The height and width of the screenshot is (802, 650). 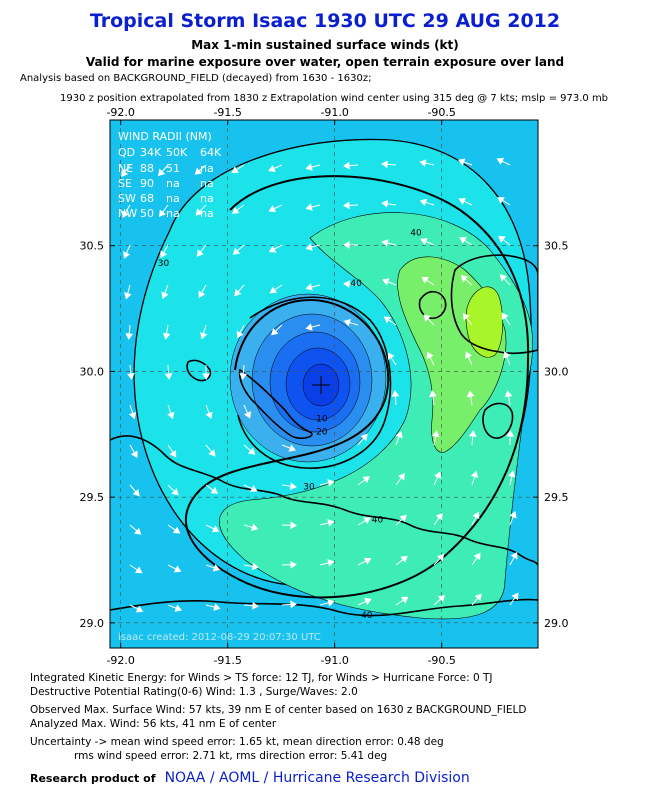 What do you see at coordinates (322, 432) in the screenshot?
I see `contour-label: 20` at bounding box center [322, 432].